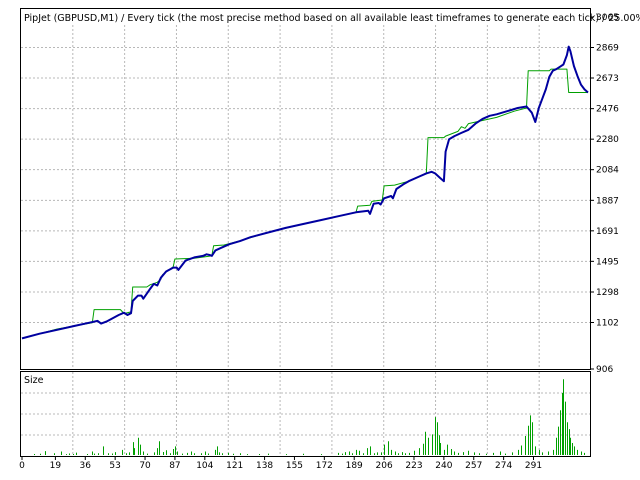  What do you see at coordinates (503, 466) in the screenshot?
I see `x-tick-label: 274` at bounding box center [503, 466].